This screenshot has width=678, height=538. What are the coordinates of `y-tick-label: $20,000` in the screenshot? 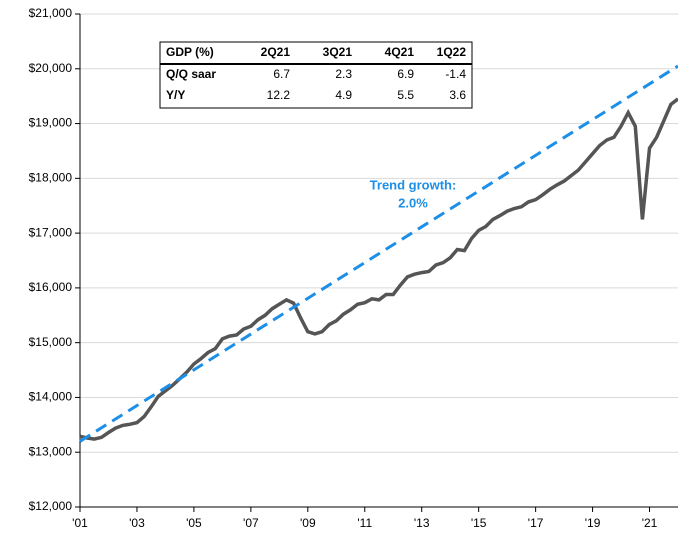 It's located at (51, 68).